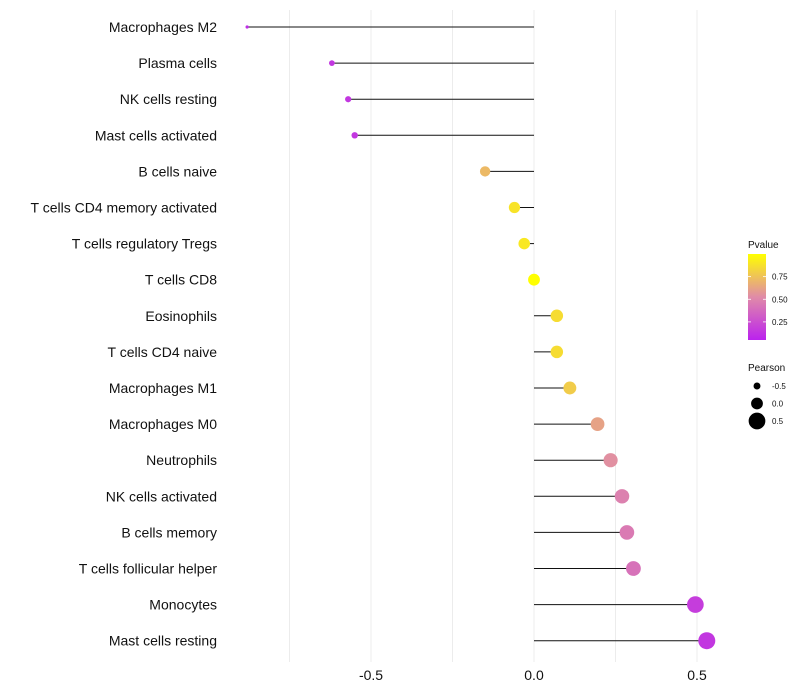 The height and width of the screenshot is (700, 800). Describe the element at coordinates (144, 244) in the screenshot. I see `category-label: T cells regulatory Tregs` at that location.